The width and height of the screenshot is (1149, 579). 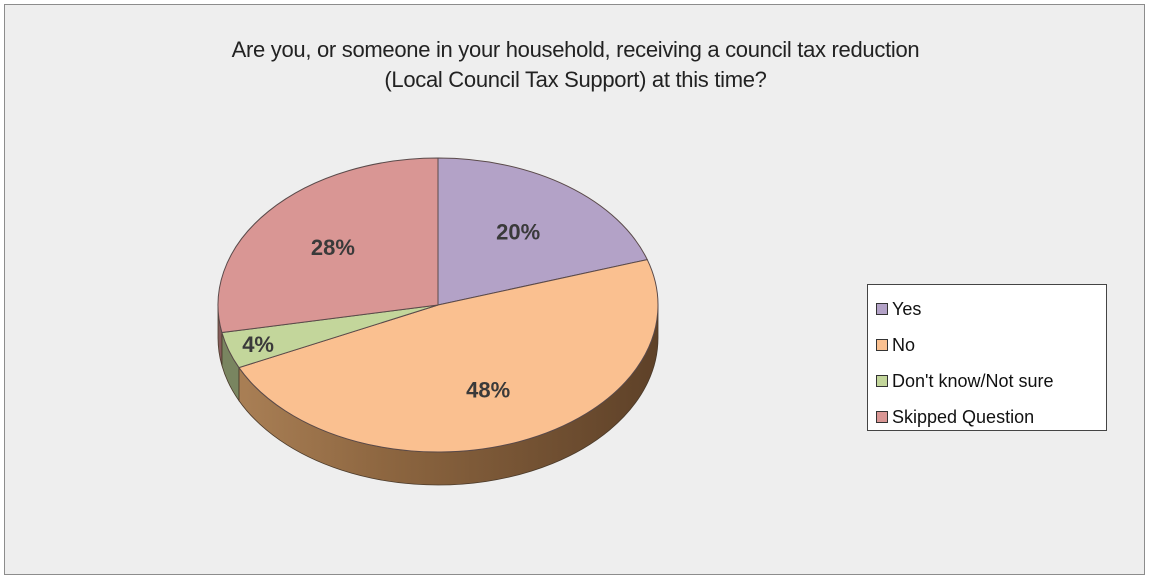 What do you see at coordinates (518, 231) in the screenshot?
I see `data-label-yes: 20%` at bounding box center [518, 231].